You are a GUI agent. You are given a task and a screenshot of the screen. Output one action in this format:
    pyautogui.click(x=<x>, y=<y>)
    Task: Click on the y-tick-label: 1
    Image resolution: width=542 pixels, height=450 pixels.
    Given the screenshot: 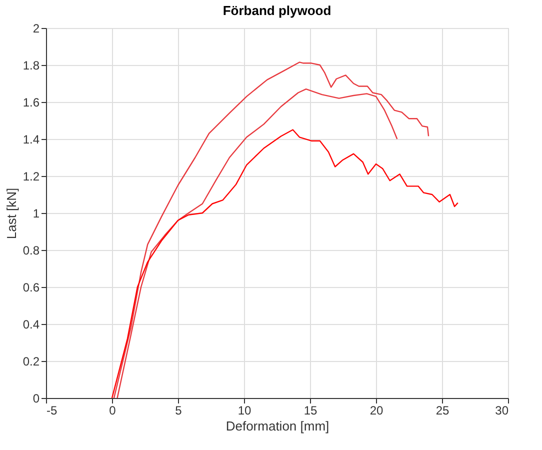 What is the action you would take?
    pyautogui.click(x=36, y=213)
    